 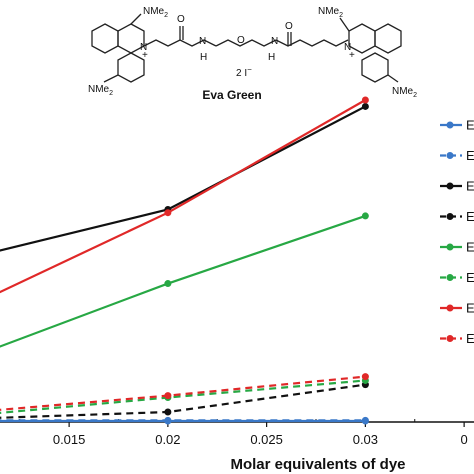 I want to click on legend-label-0: E, so click(x=470, y=125).